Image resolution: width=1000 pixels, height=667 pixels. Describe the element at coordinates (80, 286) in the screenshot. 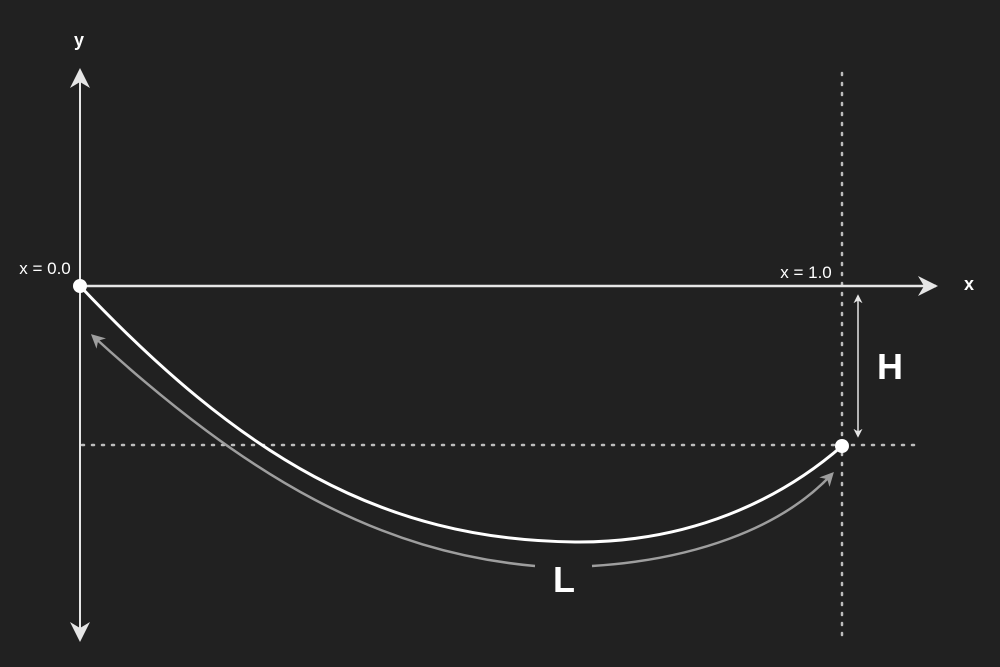

I see `start-point` at that location.